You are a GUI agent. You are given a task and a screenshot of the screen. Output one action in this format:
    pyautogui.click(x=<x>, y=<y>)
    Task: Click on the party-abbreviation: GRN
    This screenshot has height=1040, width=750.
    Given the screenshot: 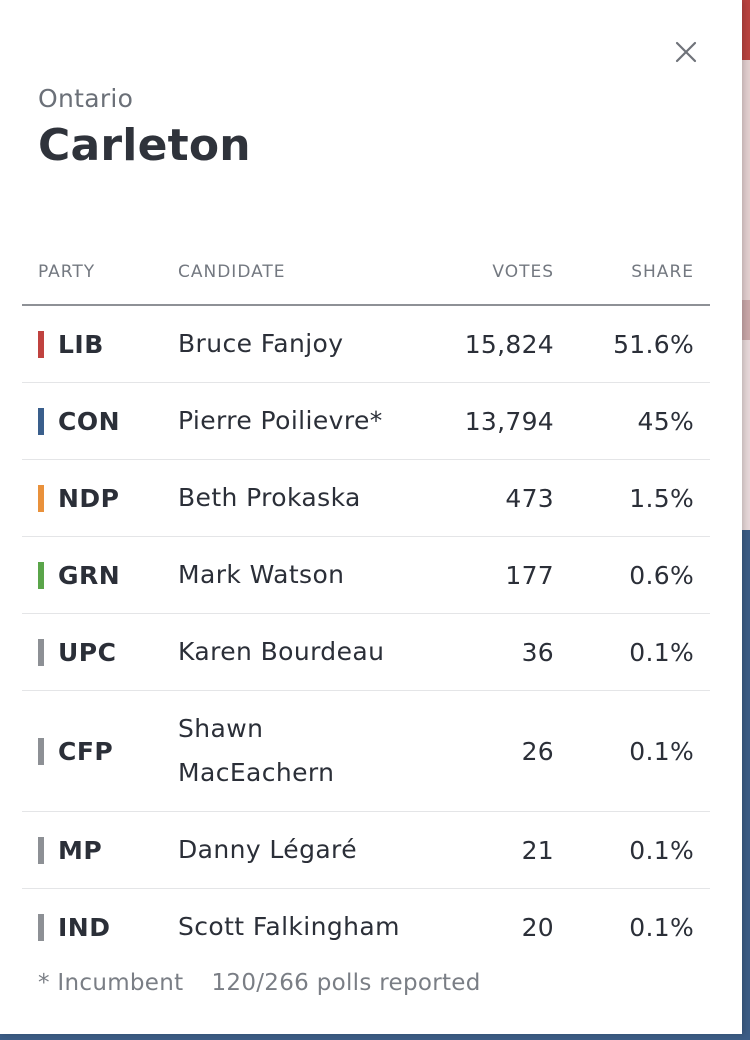 What is the action you would take?
    pyautogui.click(x=89, y=575)
    